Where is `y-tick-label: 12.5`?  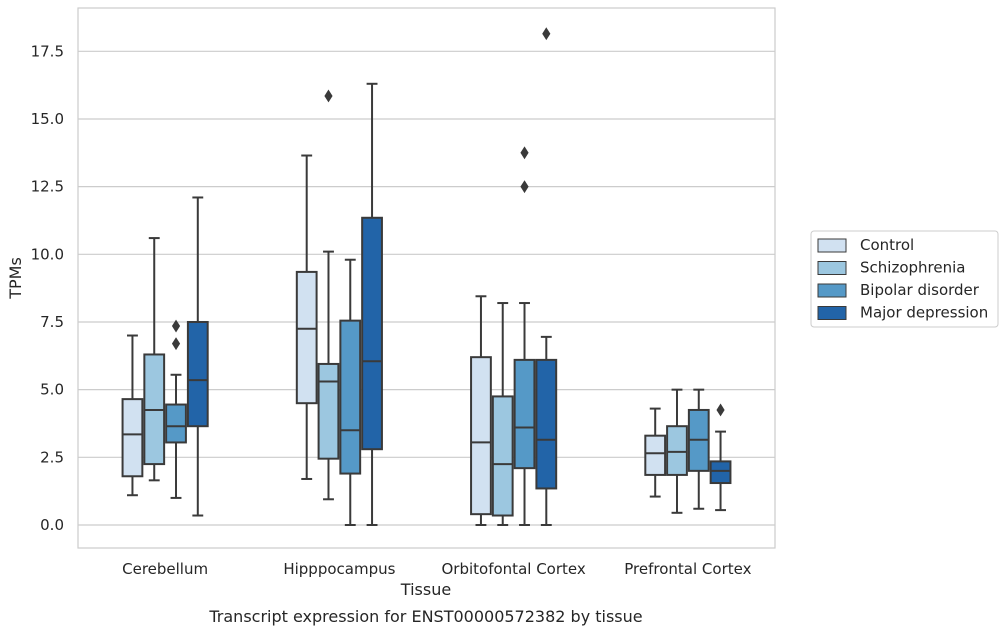 y-tick-label: 12.5 is located at coordinates (47, 187).